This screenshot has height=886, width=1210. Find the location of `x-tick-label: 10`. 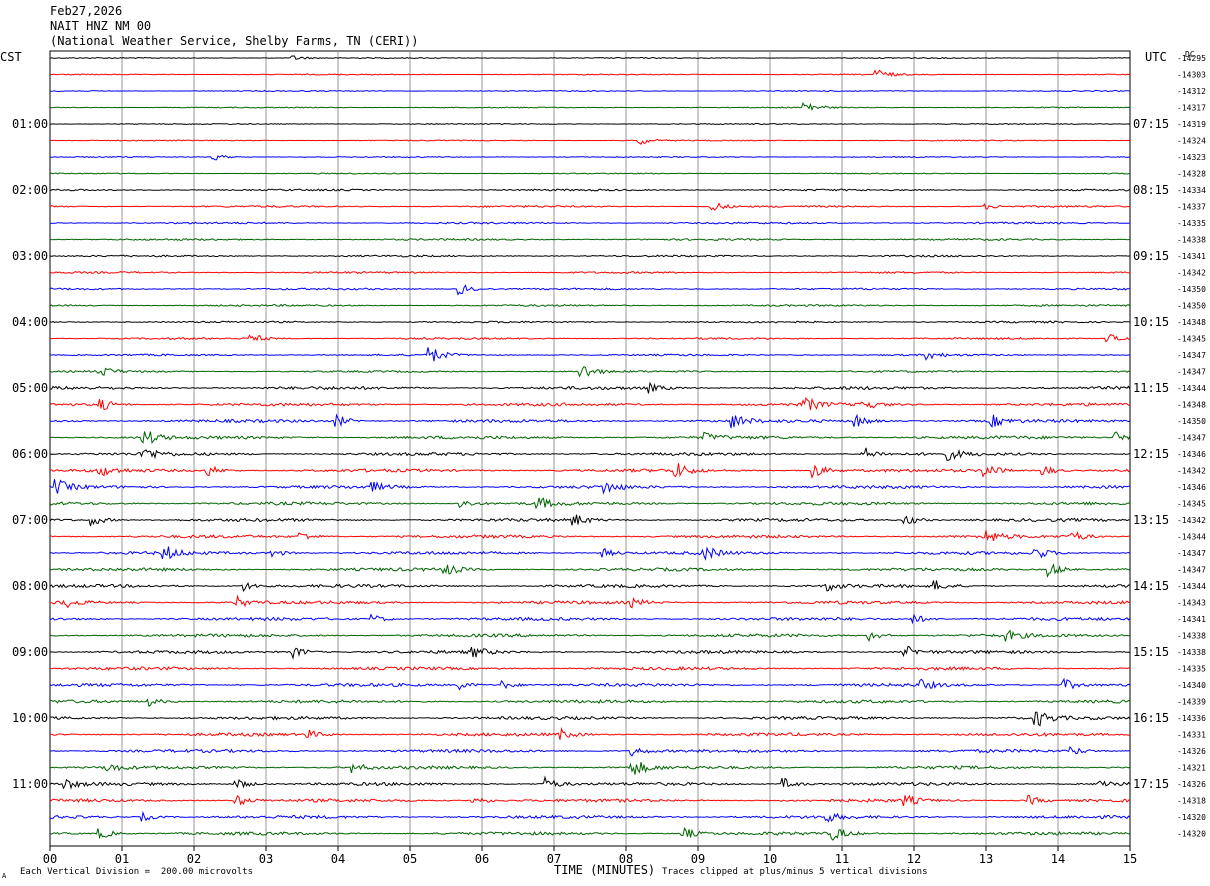

x-tick-label: 10 is located at coordinates (770, 859).